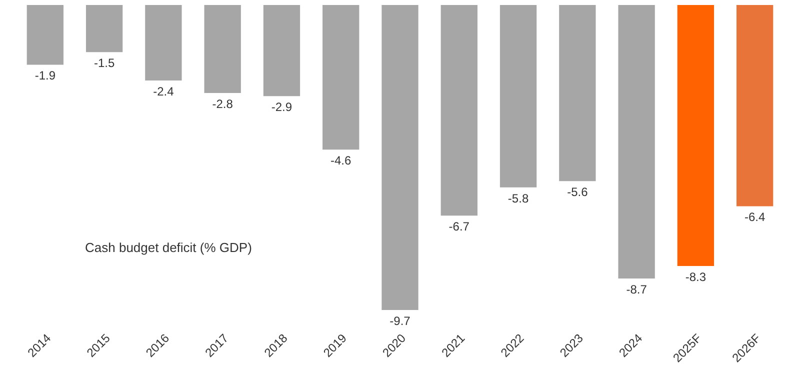  I want to click on data-label: -5.8, so click(518, 198).